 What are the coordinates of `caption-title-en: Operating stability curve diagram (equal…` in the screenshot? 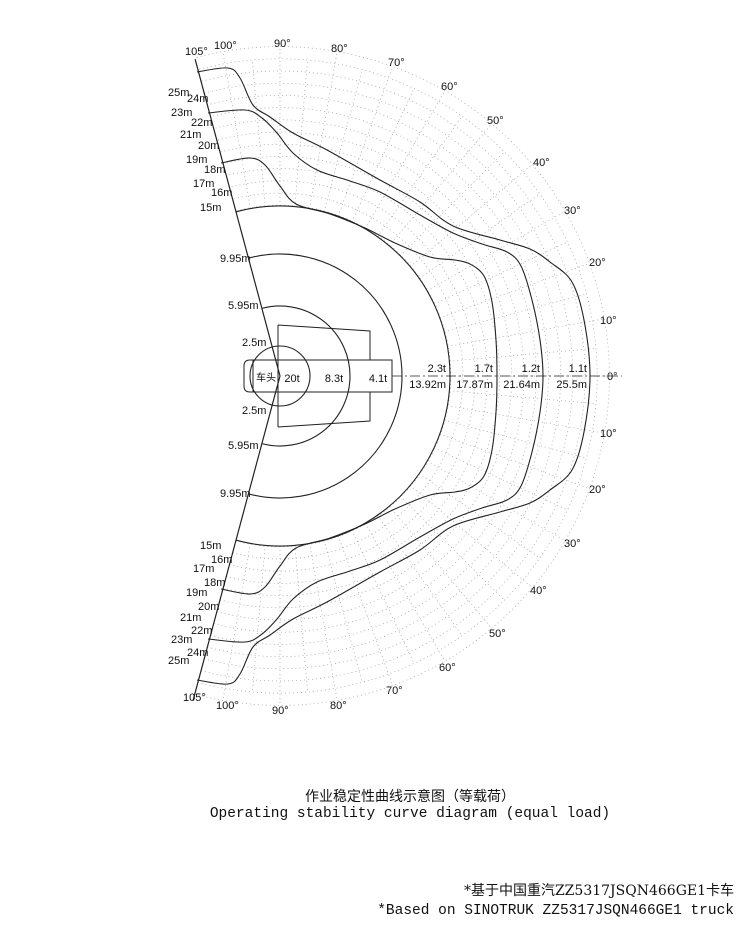 It's located at (410, 814).